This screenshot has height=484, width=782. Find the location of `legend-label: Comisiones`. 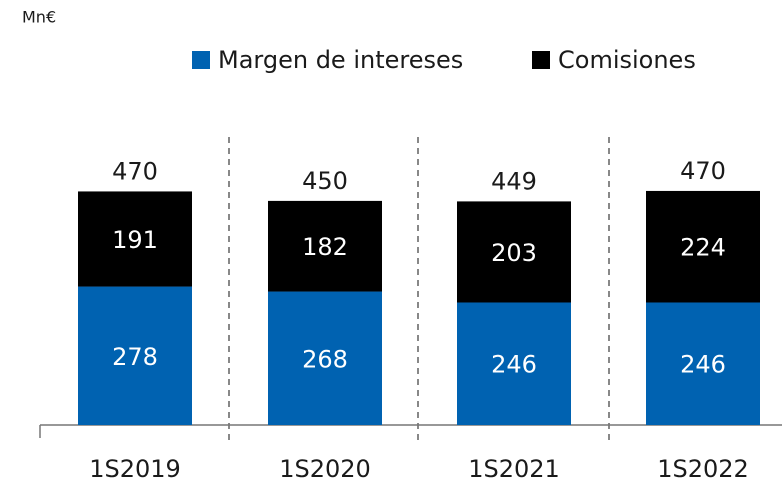

legend-label: Comisiones is located at coordinates (627, 60).